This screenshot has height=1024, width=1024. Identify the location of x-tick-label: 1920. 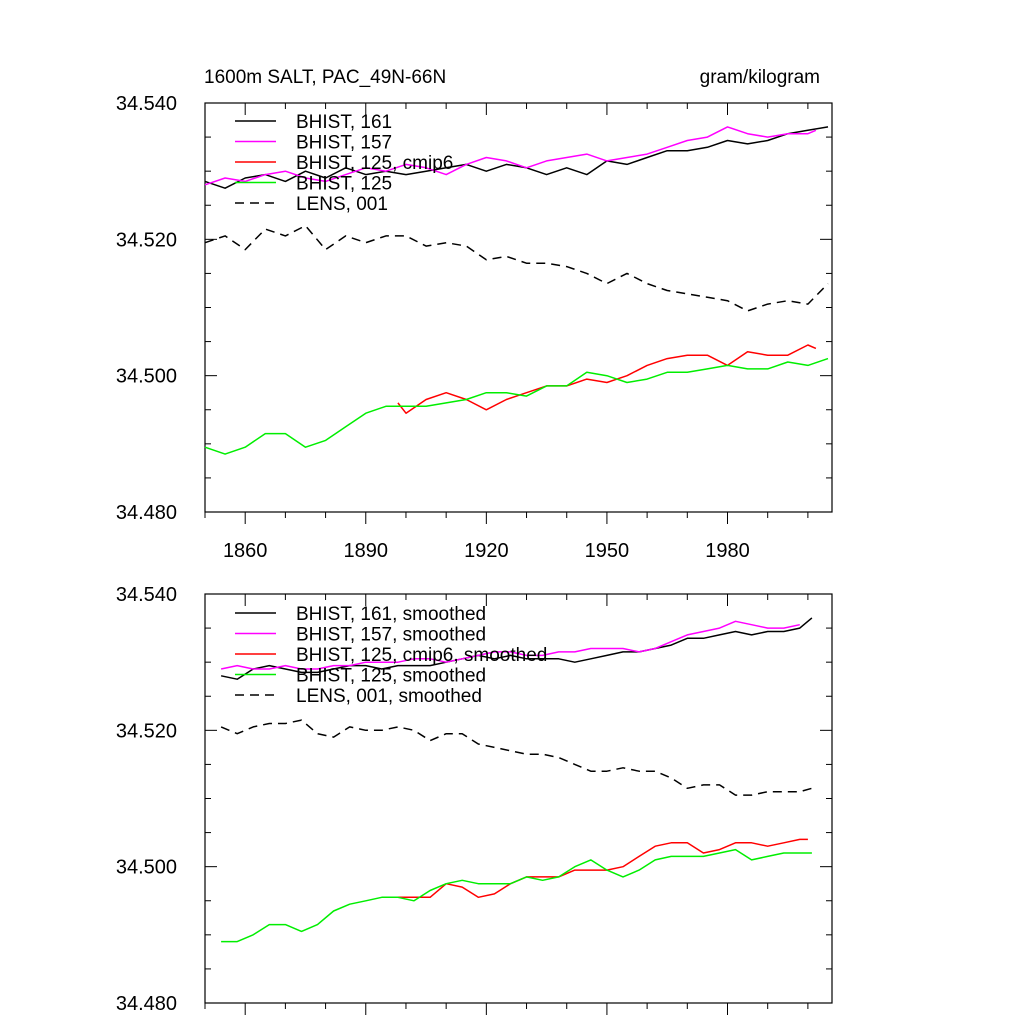
(486, 551).